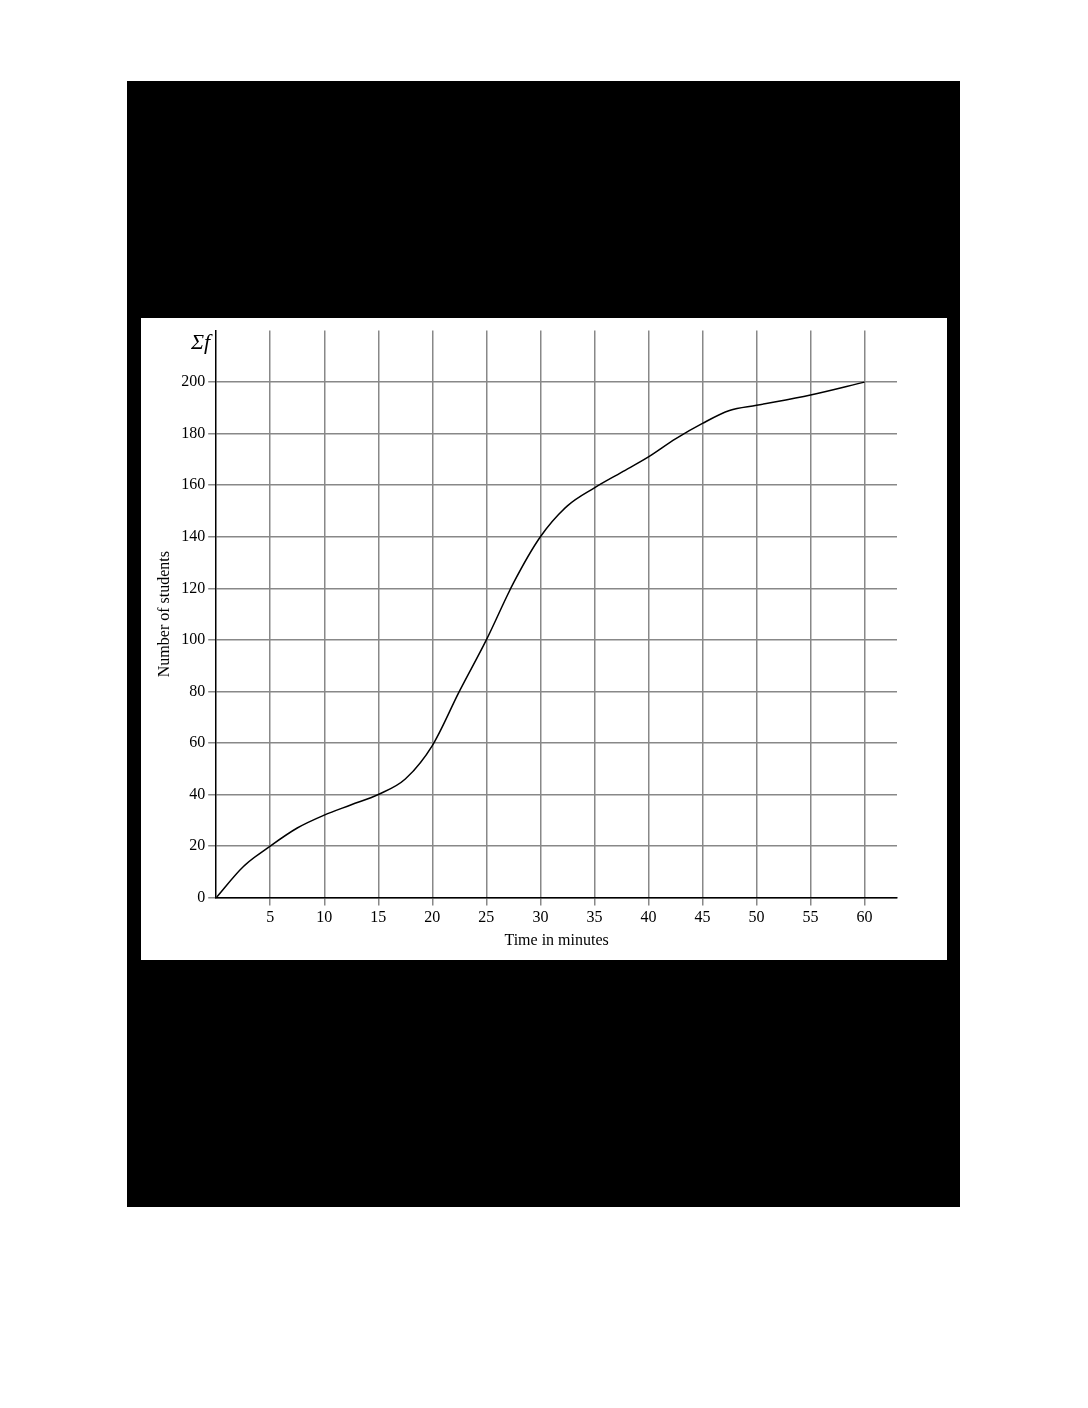  Describe the element at coordinates (702, 917) in the screenshot. I see `x-tick-label: 45` at that location.